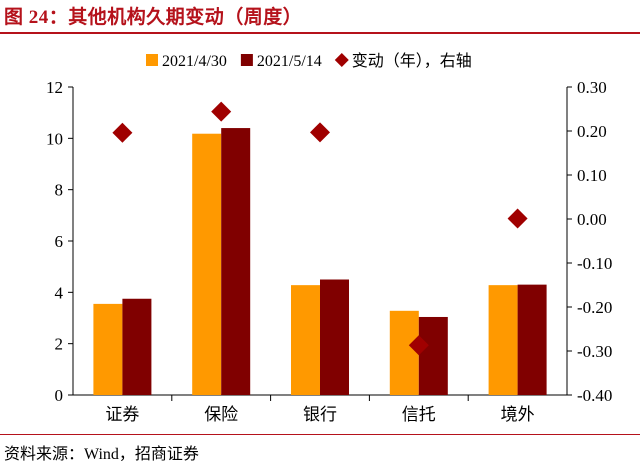 Image resolution: width=640 pixels, height=464 pixels. I want to click on legend-label-1: 2021/4/30, so click(194, 61).